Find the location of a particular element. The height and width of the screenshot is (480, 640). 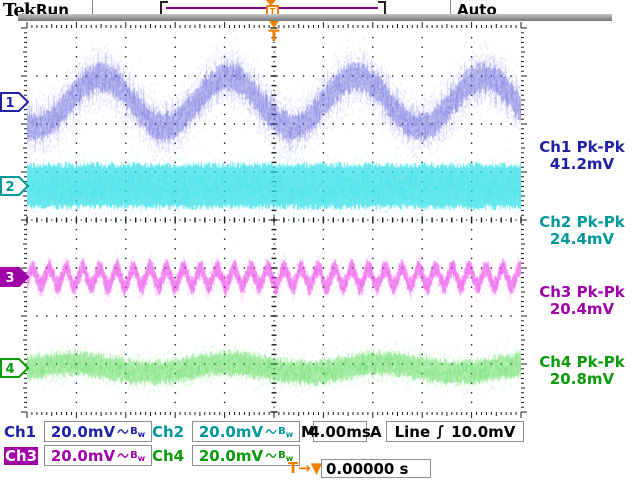

measurement-ch3: Ch3 Pk-Pk 20.4mV is located at coordinates (582, 301).